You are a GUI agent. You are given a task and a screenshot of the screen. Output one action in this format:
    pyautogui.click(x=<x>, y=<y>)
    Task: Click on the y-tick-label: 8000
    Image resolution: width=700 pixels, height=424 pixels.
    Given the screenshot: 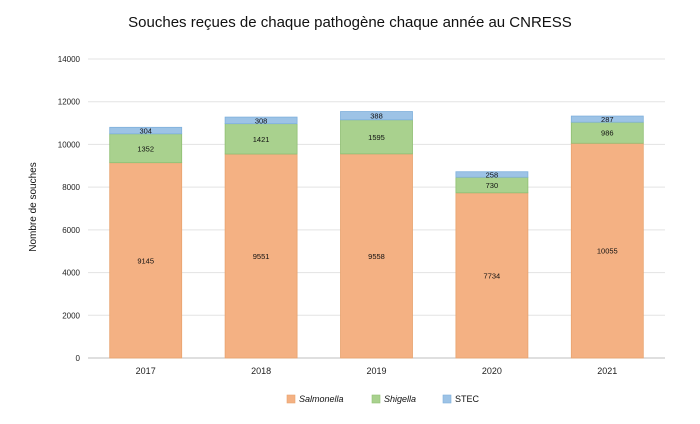 What is the action you would take?
    pyautogui.click(x=71, y=187)
    